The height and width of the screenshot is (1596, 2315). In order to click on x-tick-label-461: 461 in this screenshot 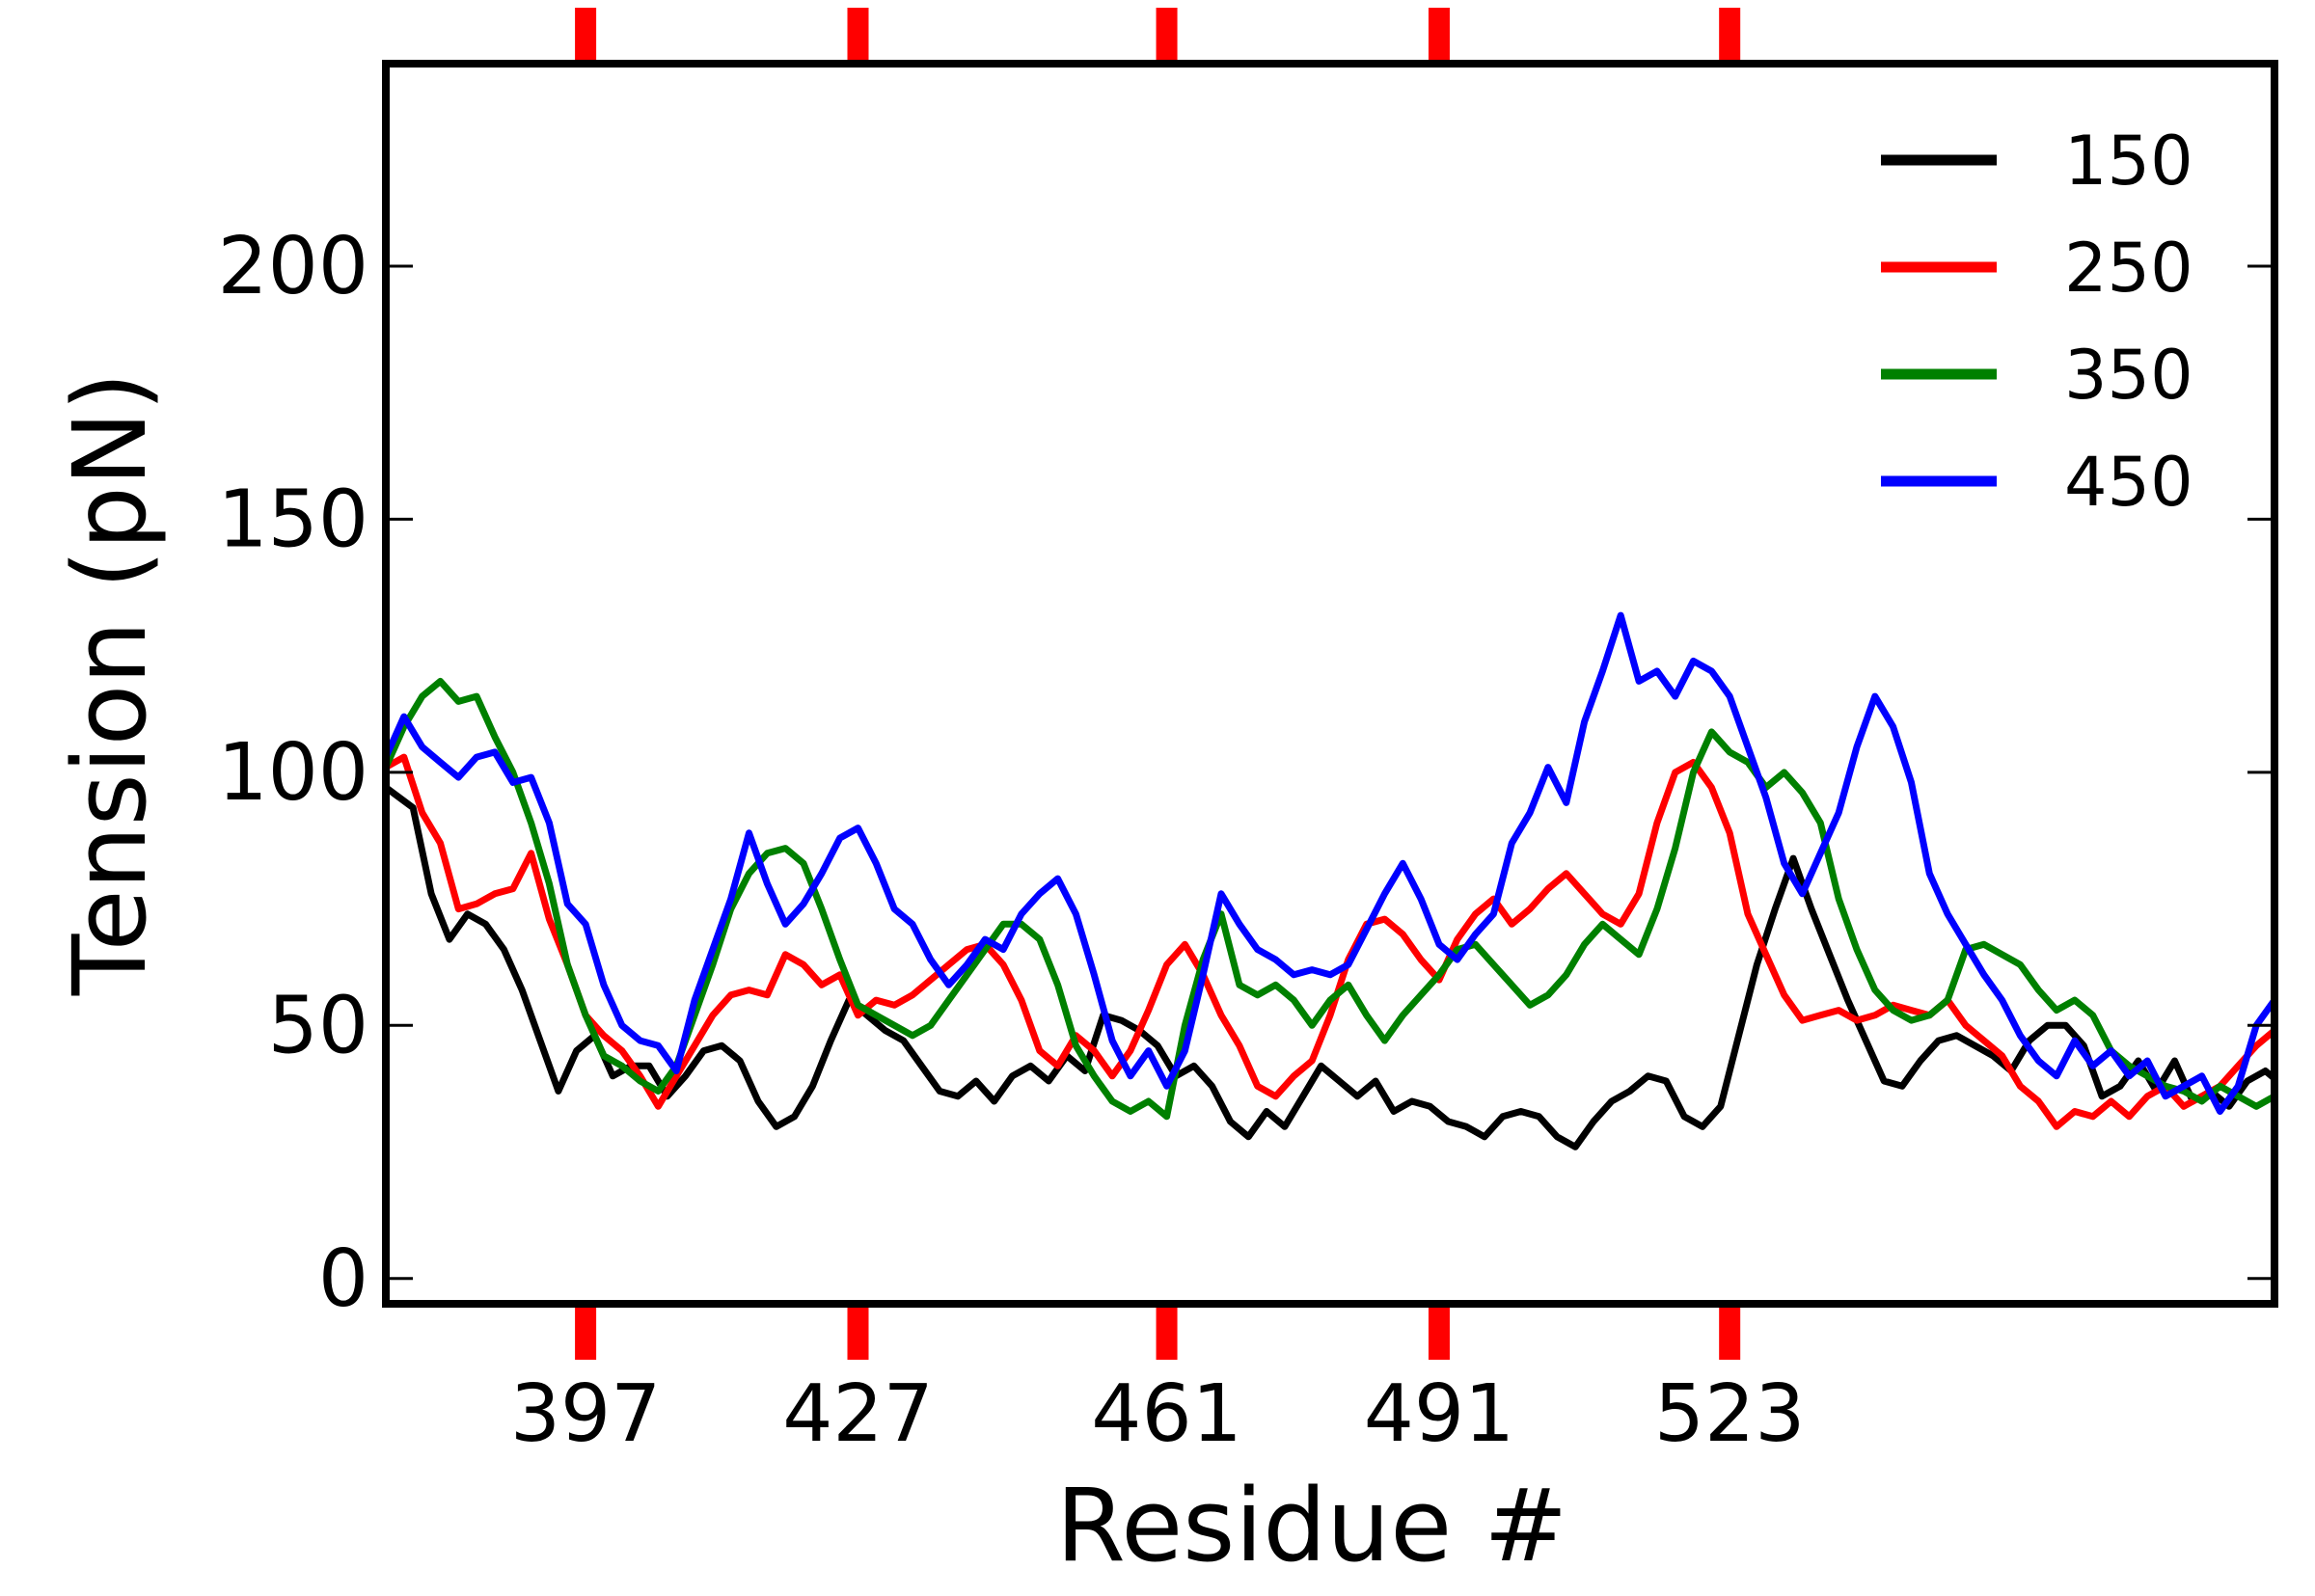, I will do `click(1167, 1414)`.